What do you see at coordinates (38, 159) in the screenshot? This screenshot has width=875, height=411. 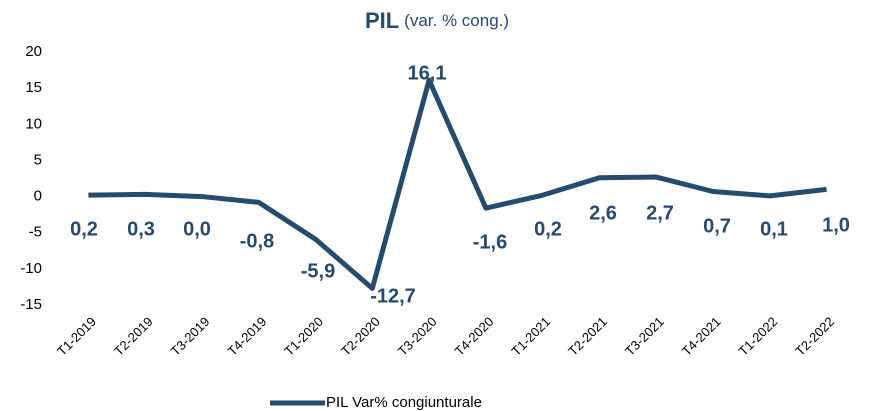 I see `y-tick-label: 5` at bounding box center [38, 159].